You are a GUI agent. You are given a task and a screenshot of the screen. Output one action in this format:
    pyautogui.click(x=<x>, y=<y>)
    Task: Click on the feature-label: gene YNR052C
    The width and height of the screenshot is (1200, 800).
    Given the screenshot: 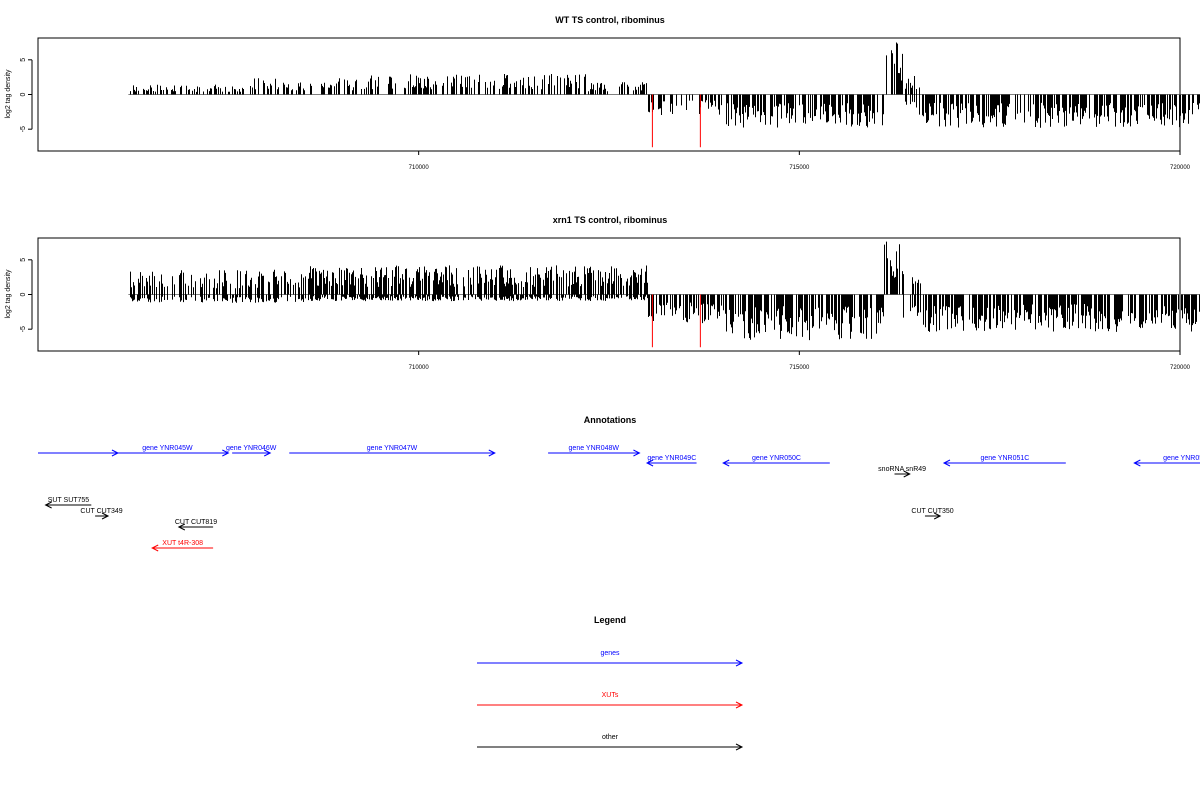 What is the action you would take?
    pyautogui.click(x=1181, y=458)
    